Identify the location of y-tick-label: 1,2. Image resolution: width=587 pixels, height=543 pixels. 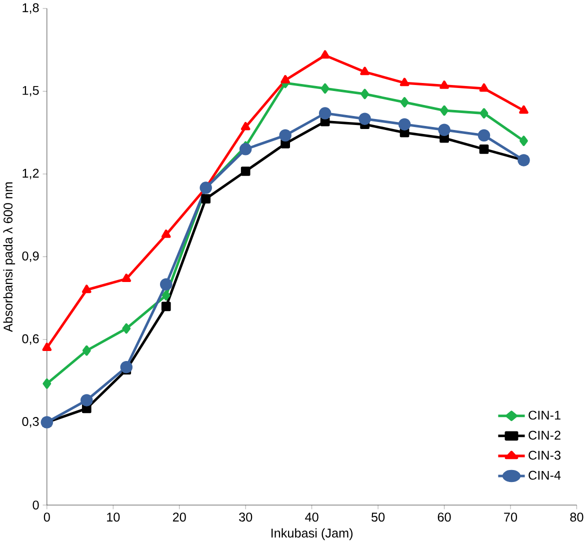
(30, 174).